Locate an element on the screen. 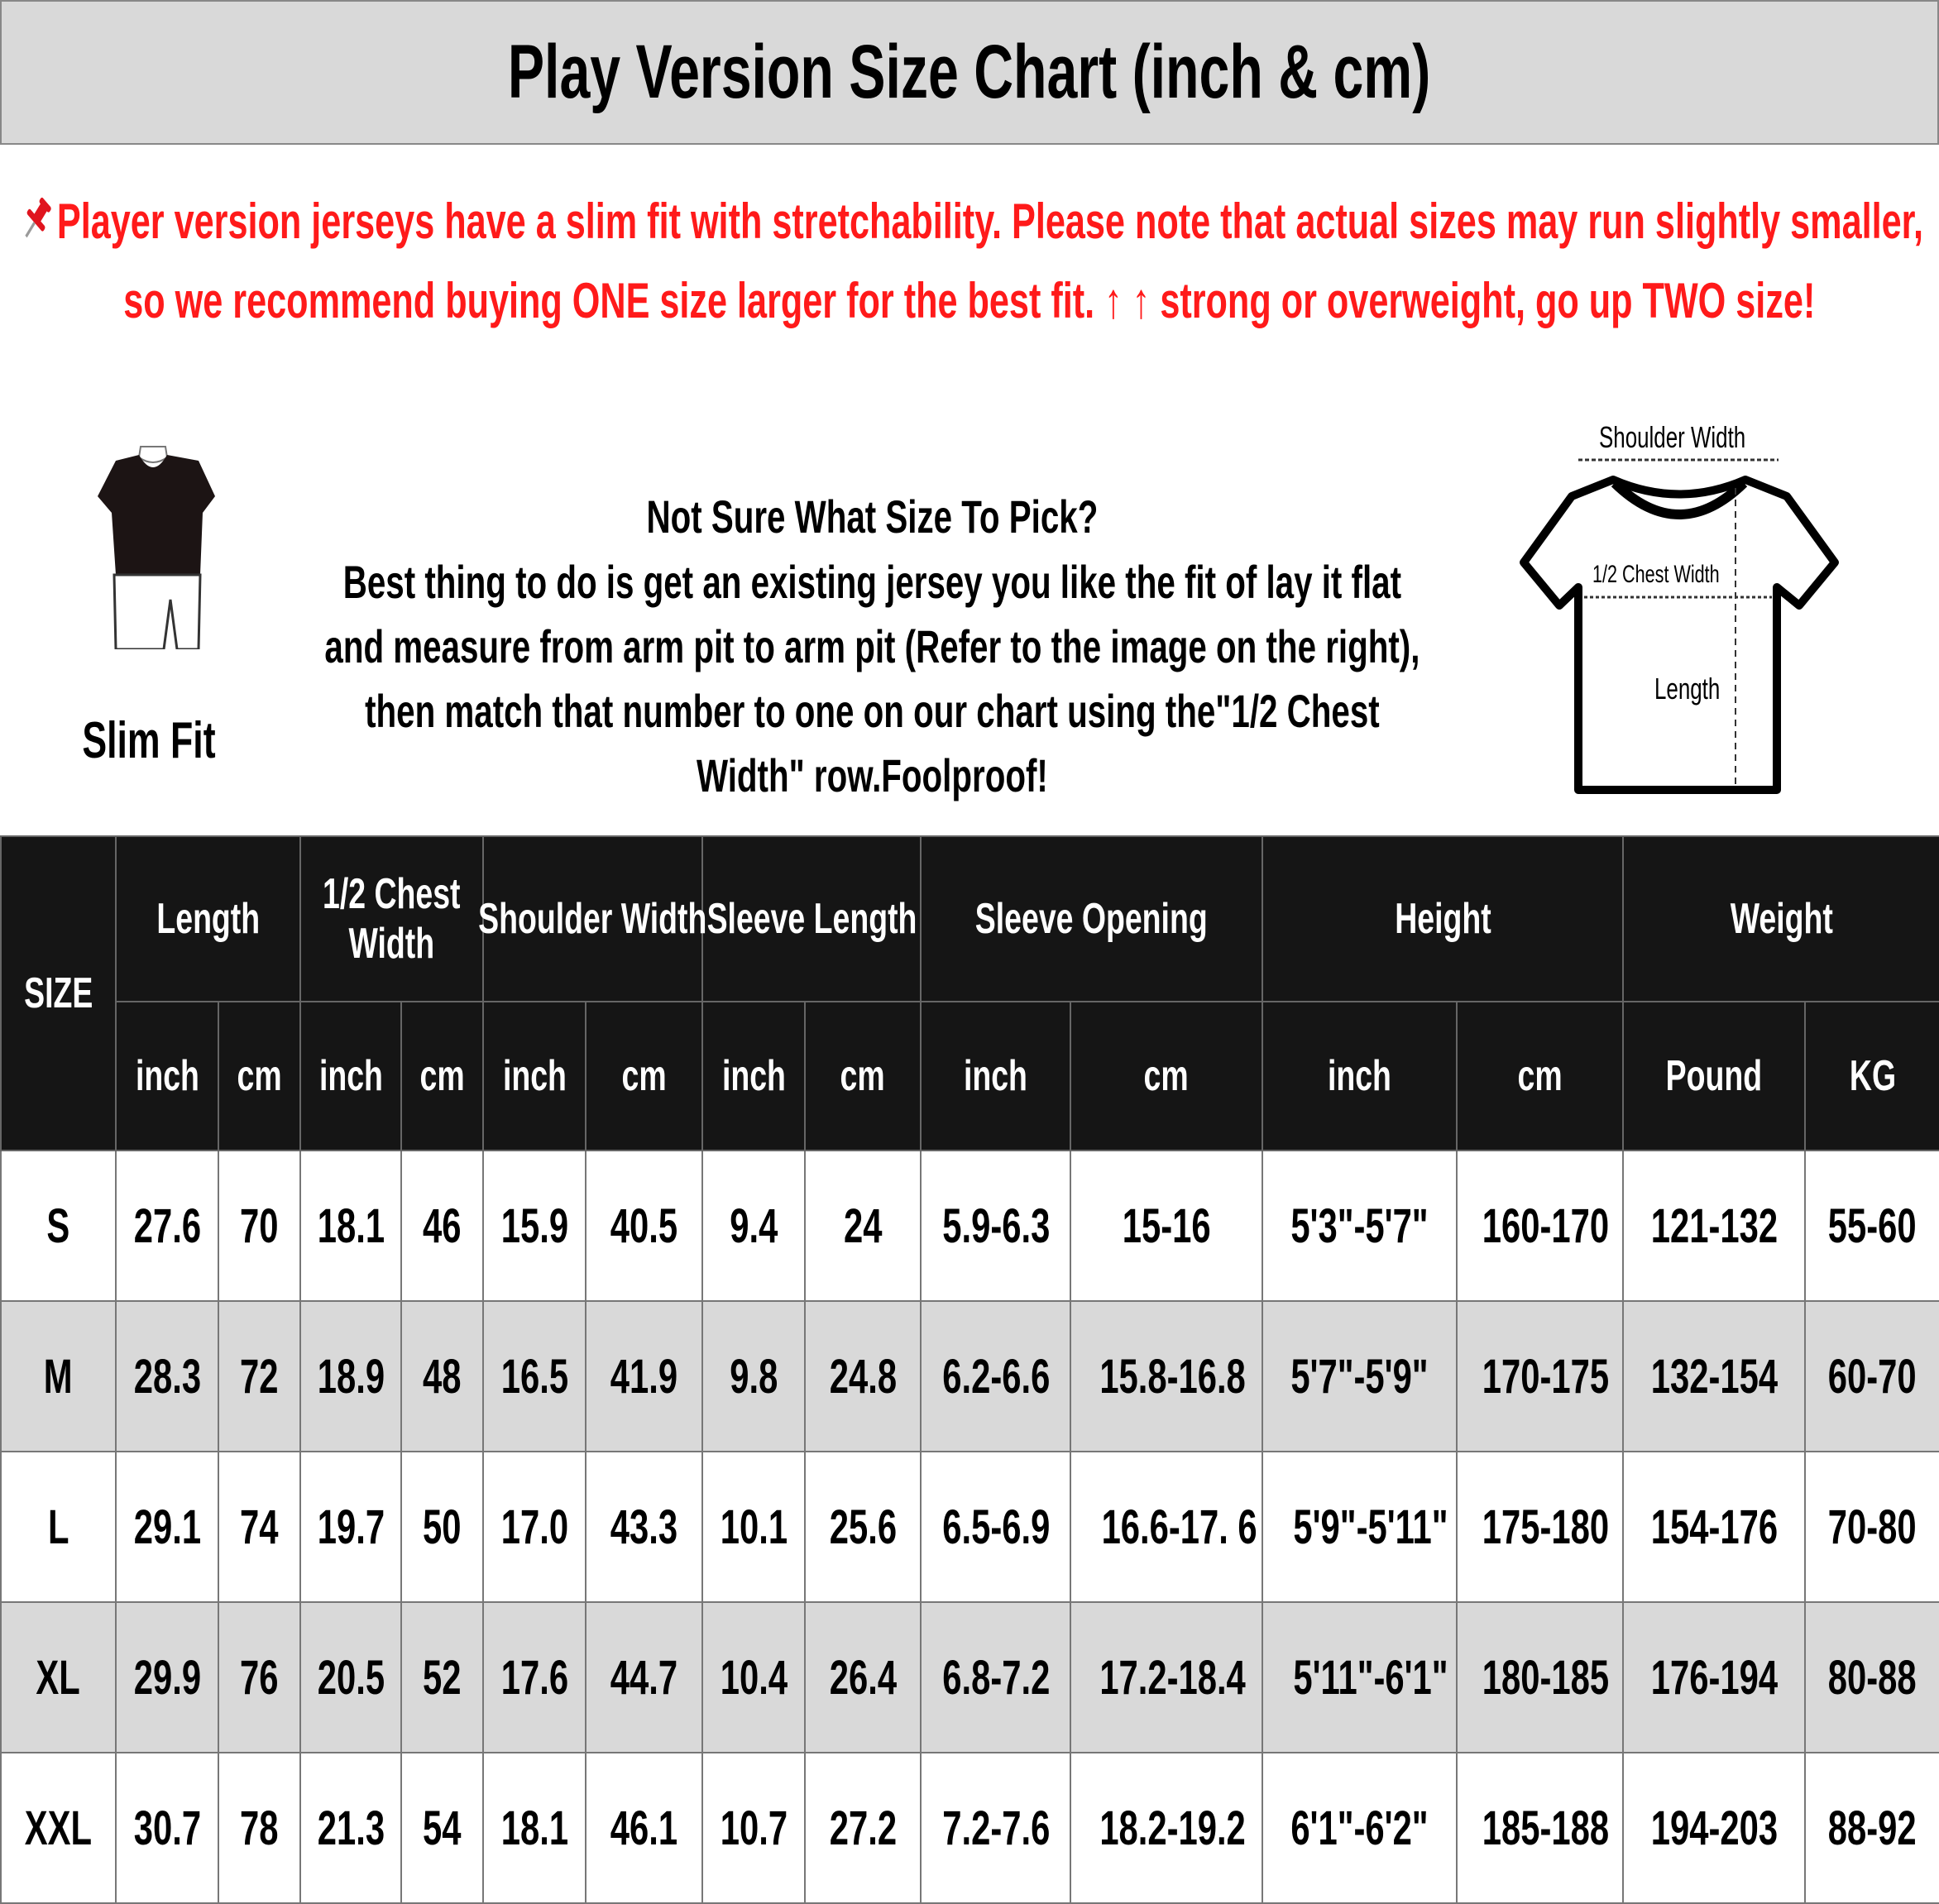 Image resolution: width=1939 pixels, height=1904 pixels. value-cell: 194-203 is located at coordinates (1714, 1828).